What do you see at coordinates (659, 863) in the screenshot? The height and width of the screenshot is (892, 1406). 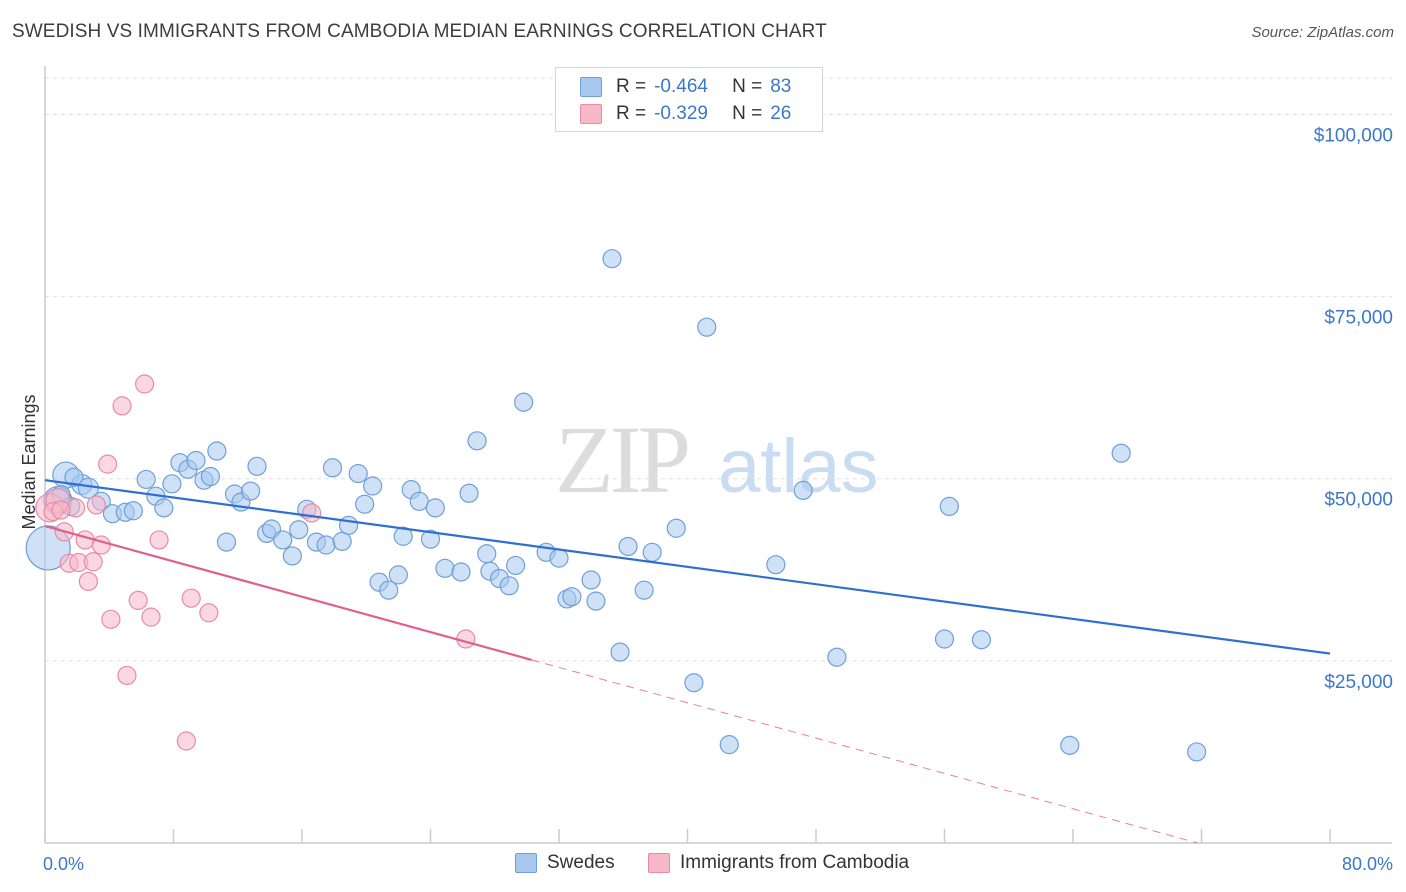 I see `series-swatch-cambodia` at bounding box center [659, 863].